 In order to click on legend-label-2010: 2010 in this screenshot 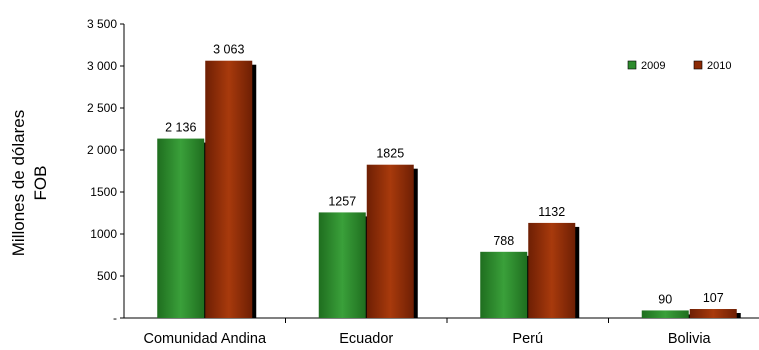, I will do `click(719, 66)`.